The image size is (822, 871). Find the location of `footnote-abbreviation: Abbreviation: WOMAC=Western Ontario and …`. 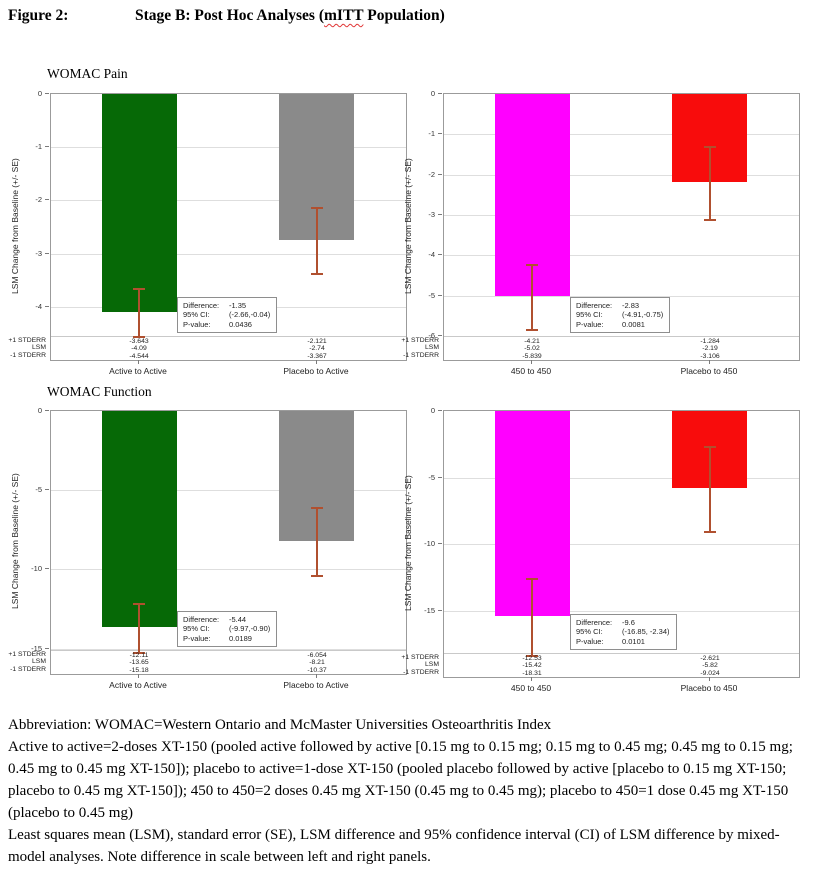

footnote-abbreviation: Abbreviation: WOMAC=Western Ontario and … is located at coordinates (280, 725).